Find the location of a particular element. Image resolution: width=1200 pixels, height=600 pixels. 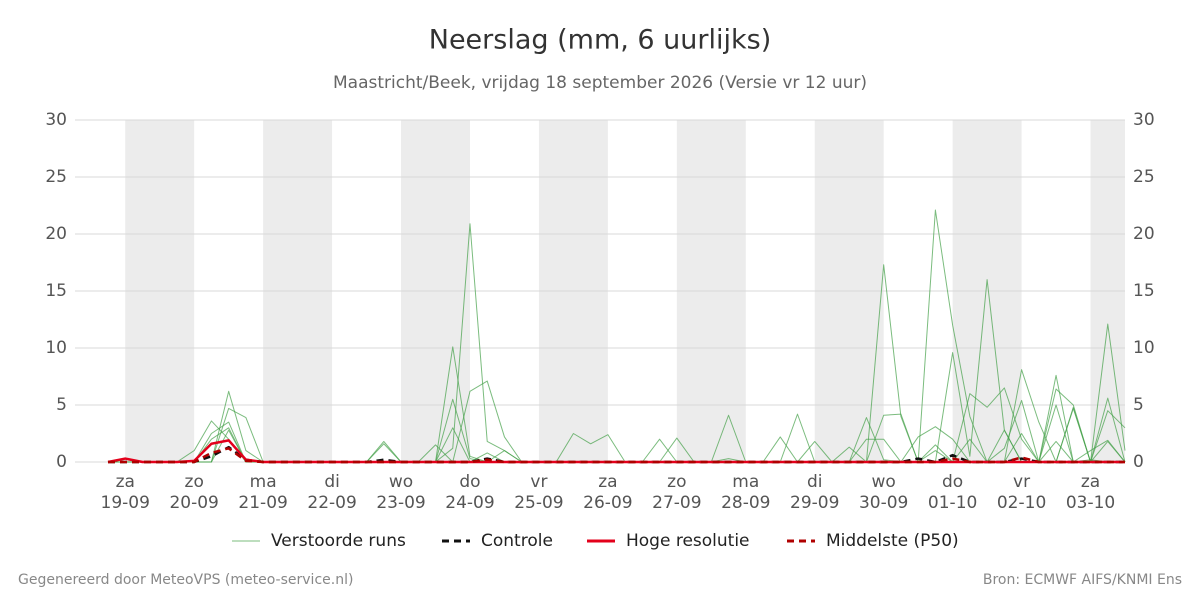

x-tick-date: 25-09 is located at coordinates (538, 503).